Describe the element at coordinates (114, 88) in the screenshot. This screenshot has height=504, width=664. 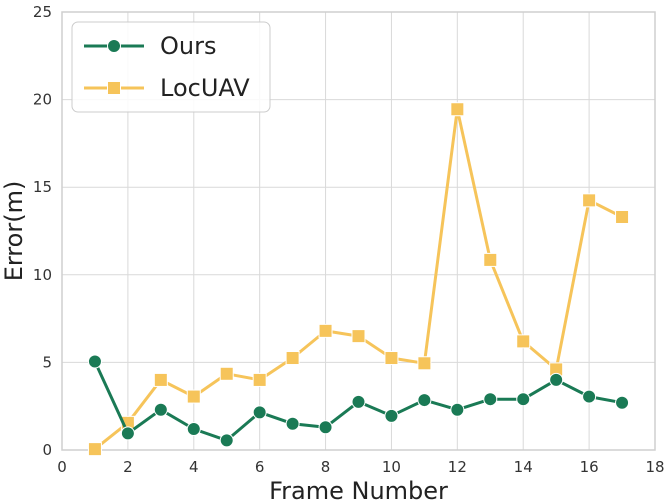
I see `legend-marker-locuav` at that location.